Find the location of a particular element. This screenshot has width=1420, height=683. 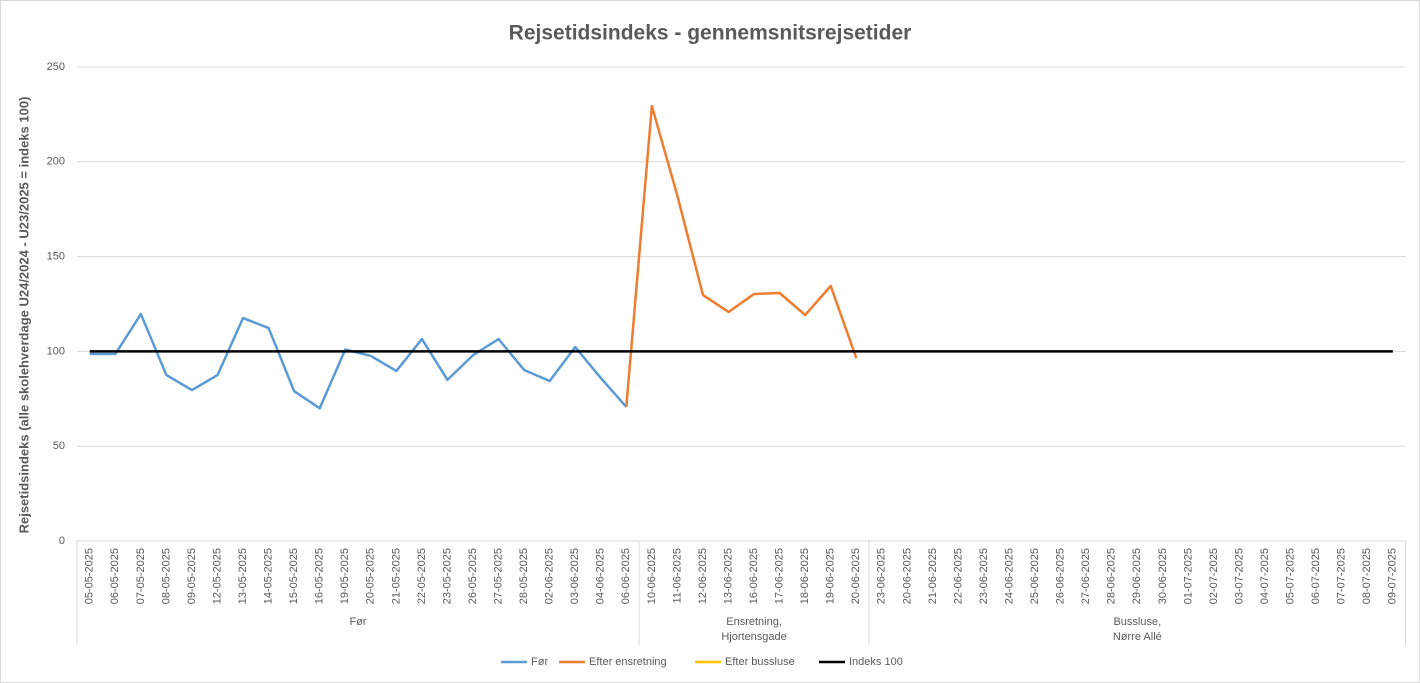

x-tick-label: 04-07-2025 is located at coordinates (1265, 576).